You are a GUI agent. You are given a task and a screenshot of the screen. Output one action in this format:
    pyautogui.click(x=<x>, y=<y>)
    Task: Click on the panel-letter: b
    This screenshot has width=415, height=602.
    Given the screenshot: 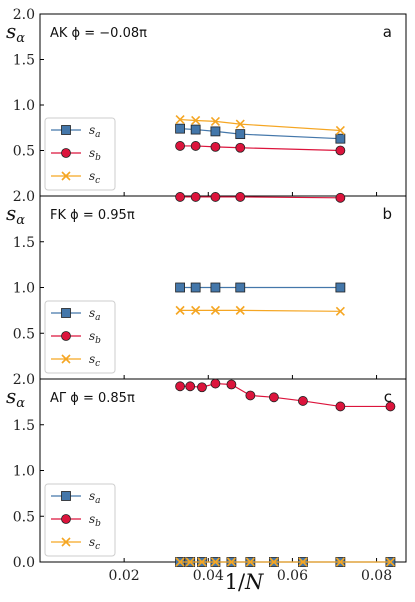 What is the action you would take?
    pyautogui.click(x=387, y=214)
    